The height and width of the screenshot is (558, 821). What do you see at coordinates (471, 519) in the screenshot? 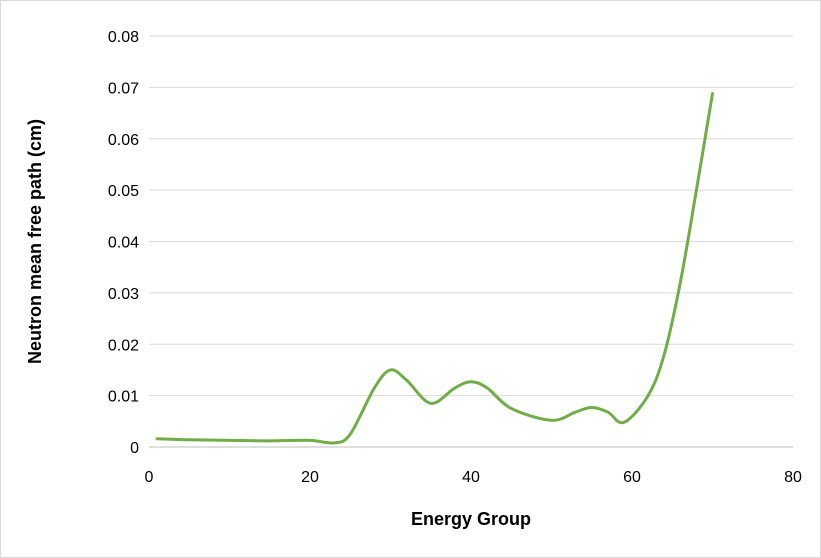
I see `x-axis-title: Energy Group` at bounding box center [471, 519].